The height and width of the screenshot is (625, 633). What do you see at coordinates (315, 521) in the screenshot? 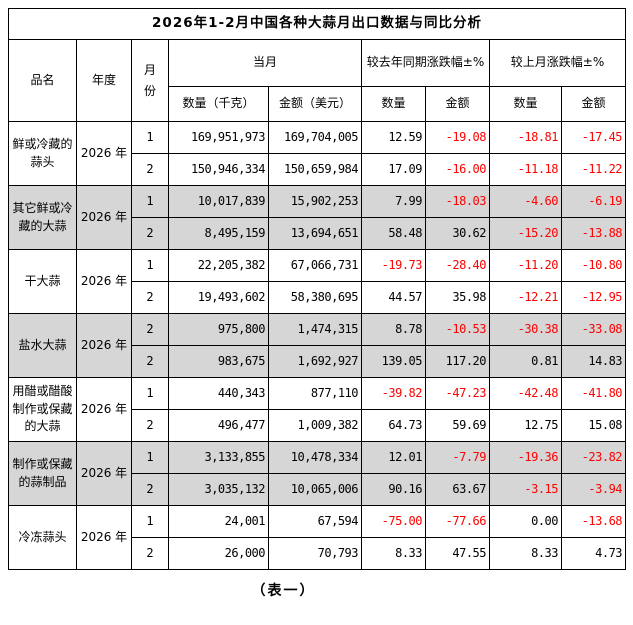
I see `amt-usd-cell: 67,594` at bounding box center [315, 521].